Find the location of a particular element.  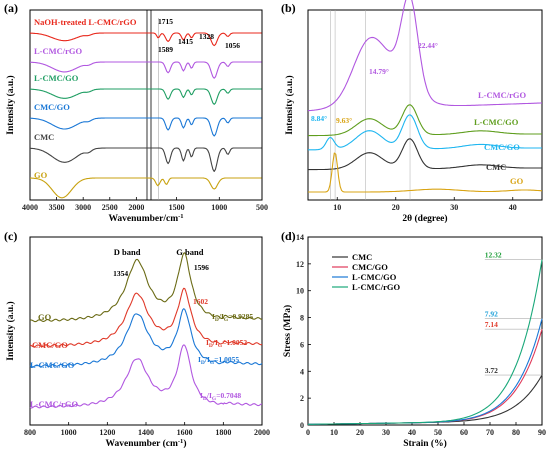

ftir-series-l-cmc-rgo is located at coordinates (146, 70).